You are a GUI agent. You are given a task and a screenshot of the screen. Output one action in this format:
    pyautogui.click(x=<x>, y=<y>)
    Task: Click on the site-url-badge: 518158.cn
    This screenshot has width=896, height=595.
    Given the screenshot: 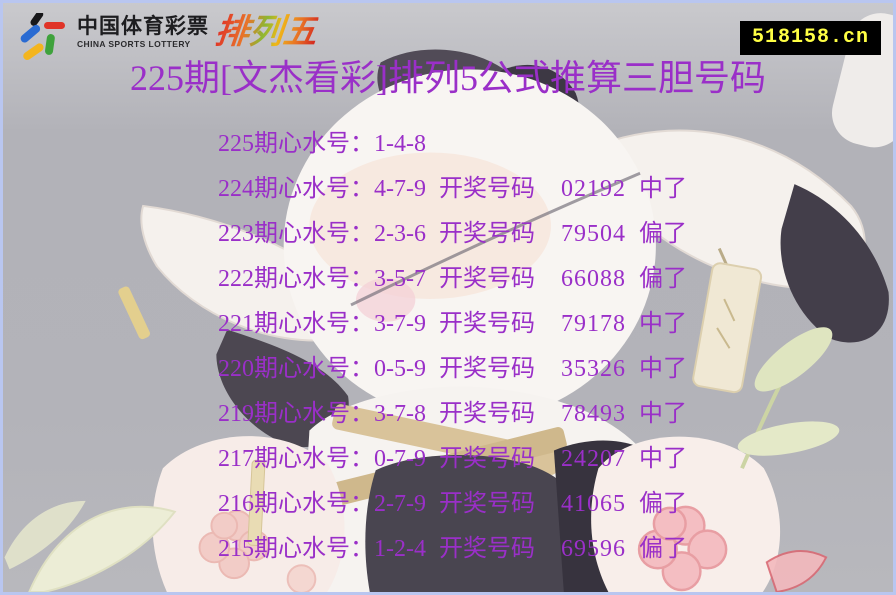 What is the action you would take?
    pyautogui.click(x=810, y=38)
    